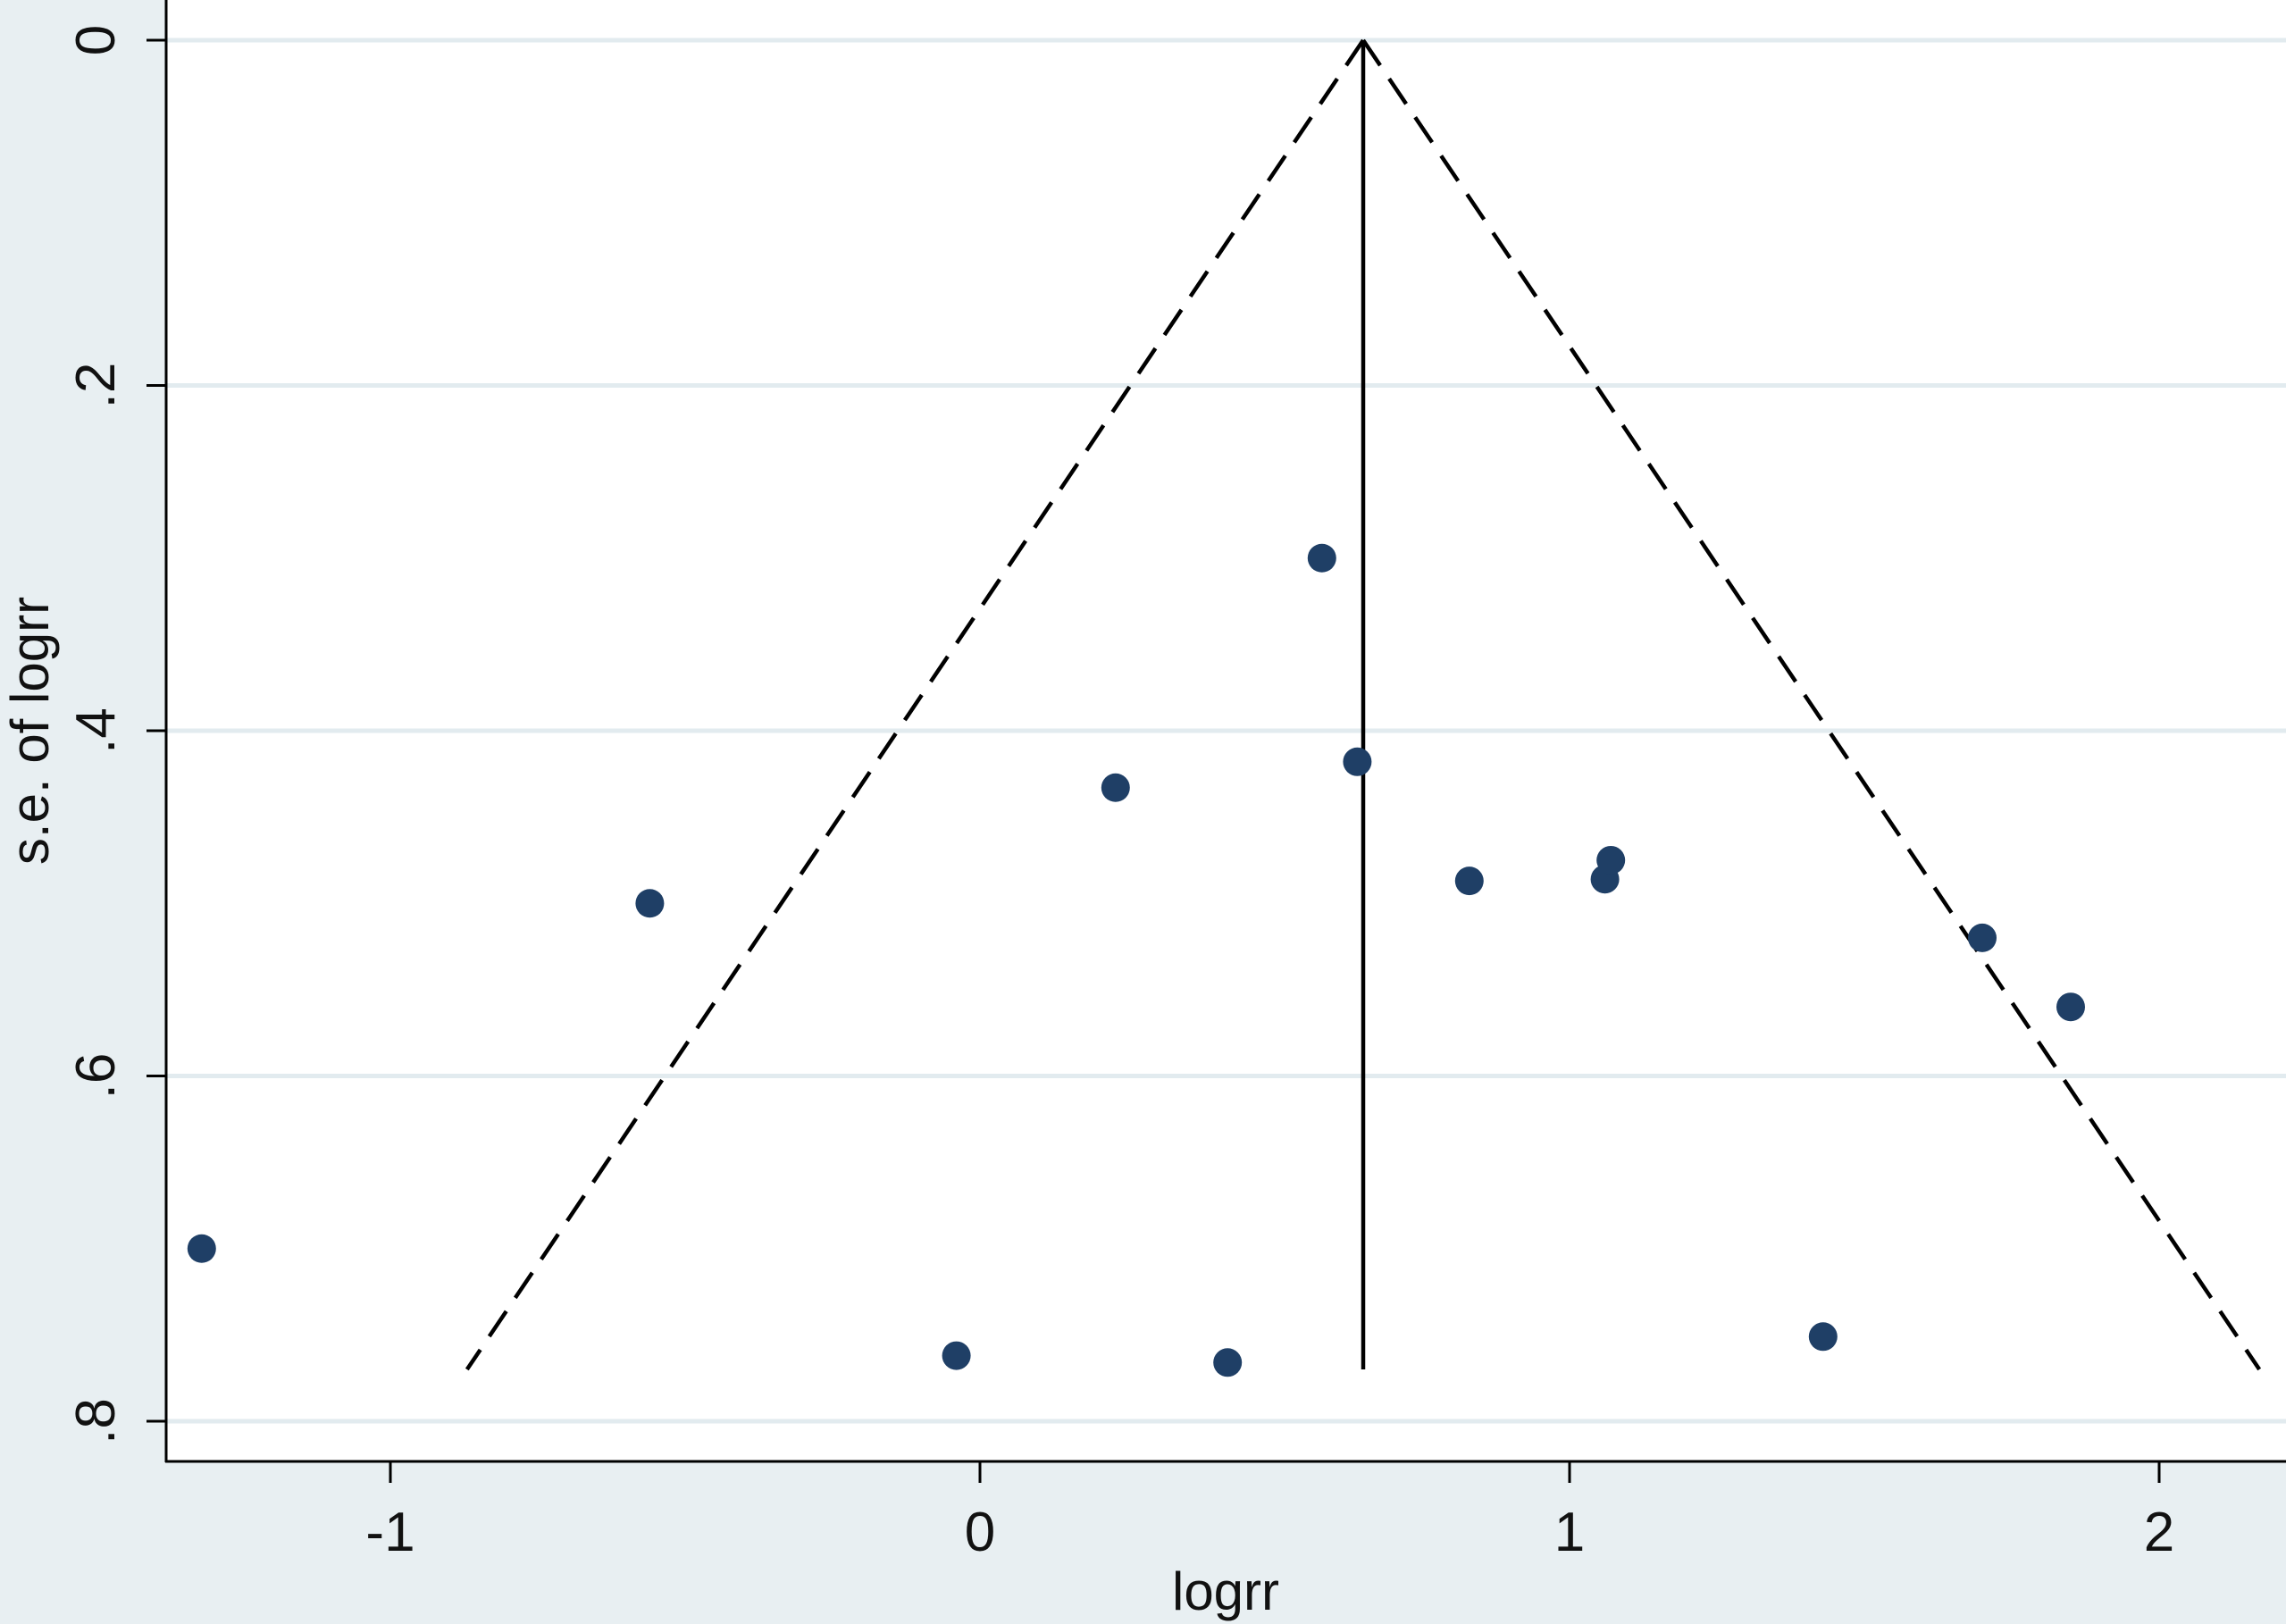  I want to click on y-tick-label: 0, so click(96, 40).